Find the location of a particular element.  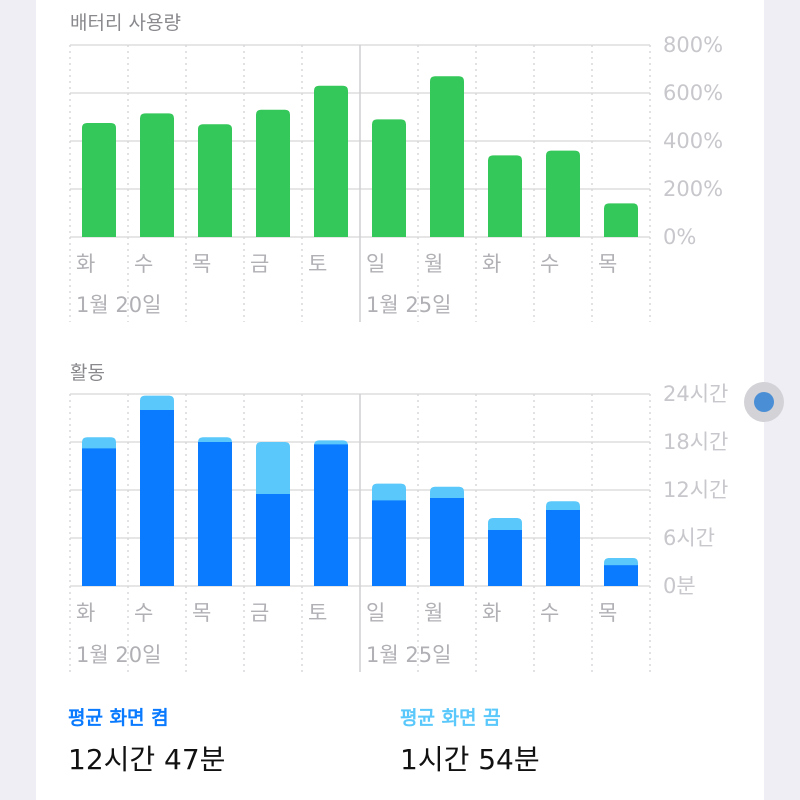

activity-title: 활동 is located at coordinates (87, 373).